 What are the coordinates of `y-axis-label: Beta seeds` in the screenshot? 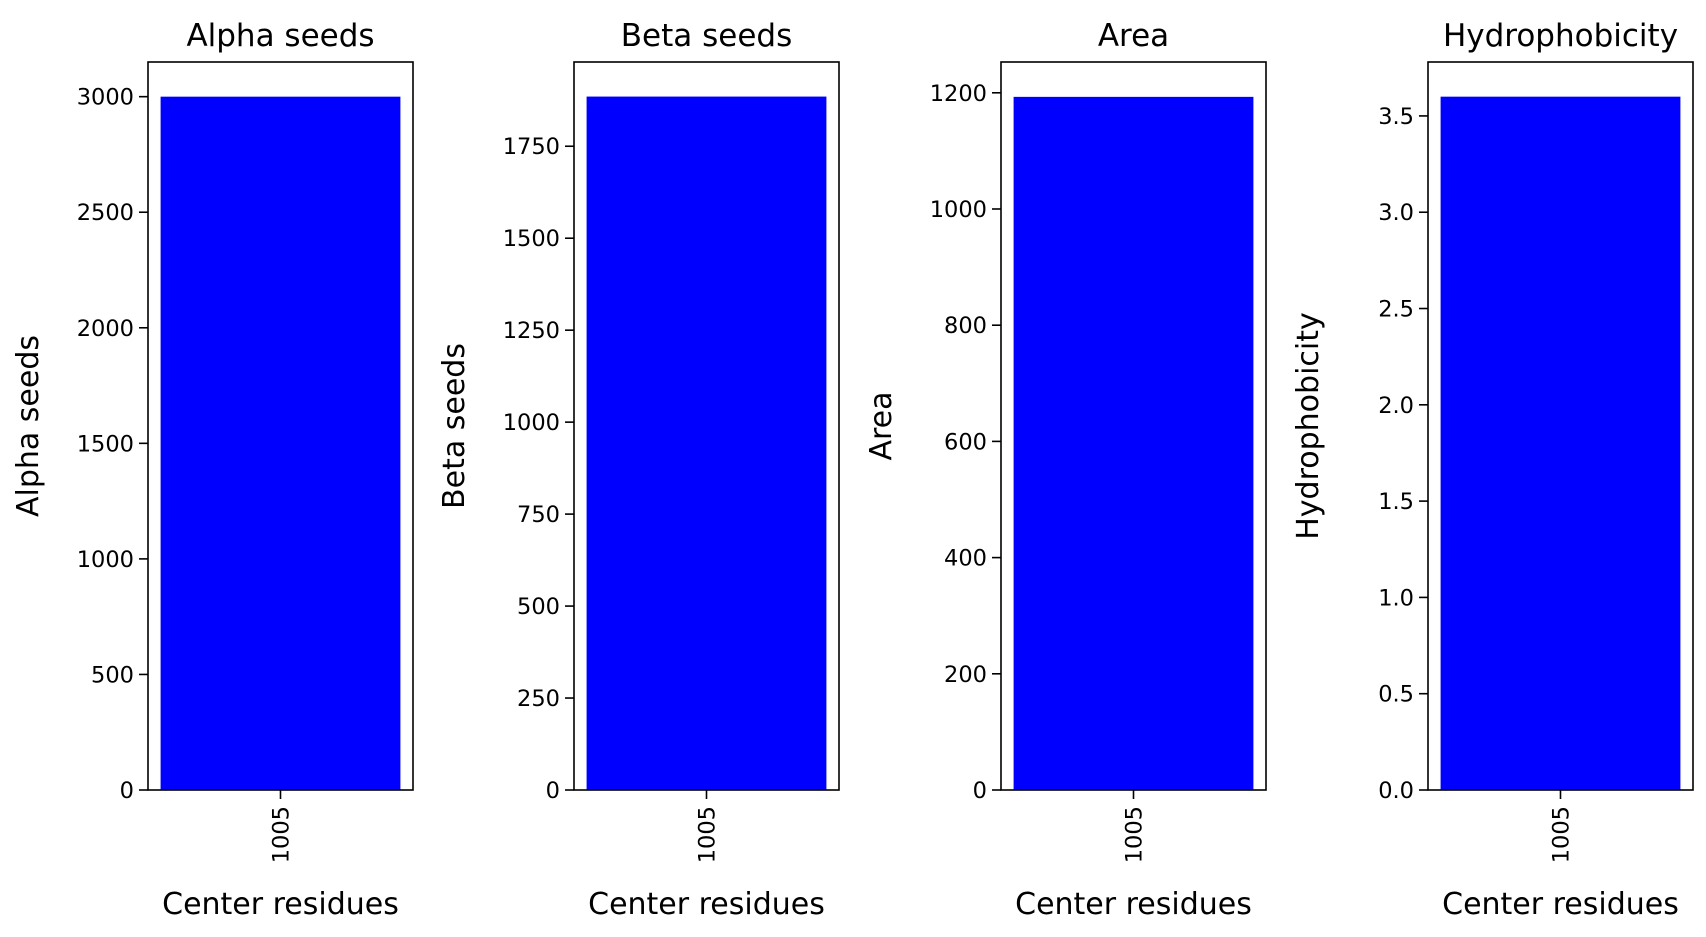 It's located at (454, 426).